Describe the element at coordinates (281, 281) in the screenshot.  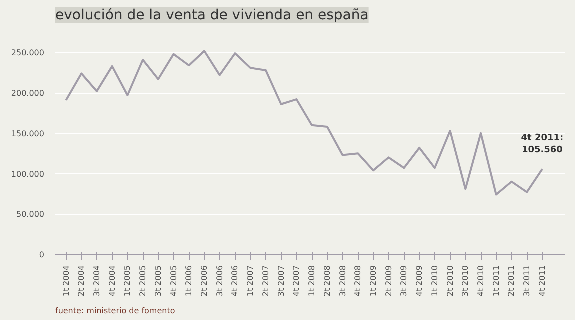
I see `x-tick-label: 3t 2007` at that location.